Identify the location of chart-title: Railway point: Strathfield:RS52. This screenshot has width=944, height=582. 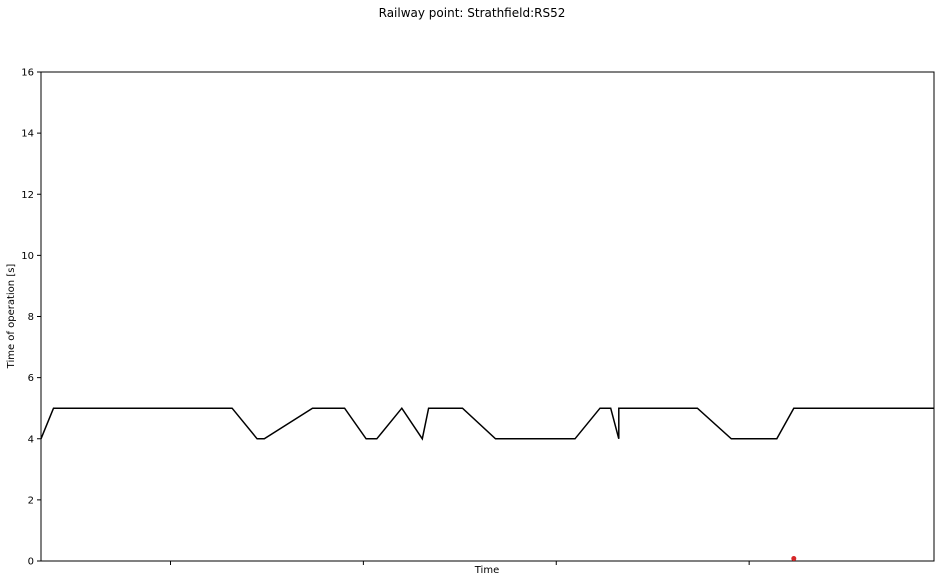
(472, 13).